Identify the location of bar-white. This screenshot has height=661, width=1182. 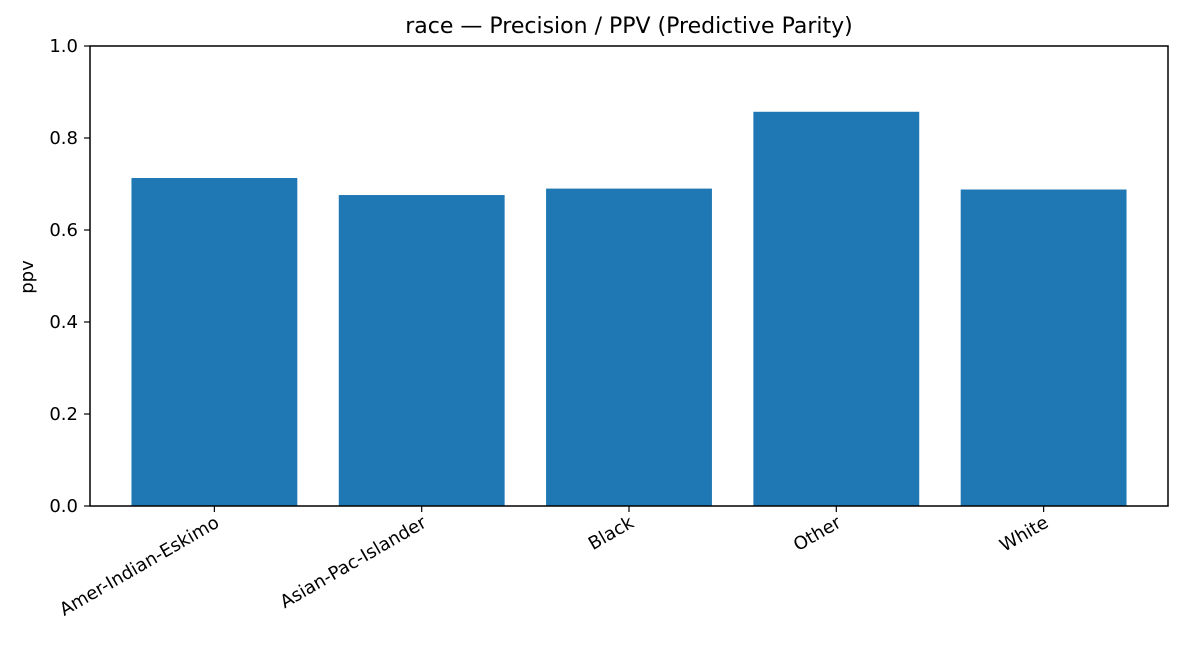
(1043, 347).